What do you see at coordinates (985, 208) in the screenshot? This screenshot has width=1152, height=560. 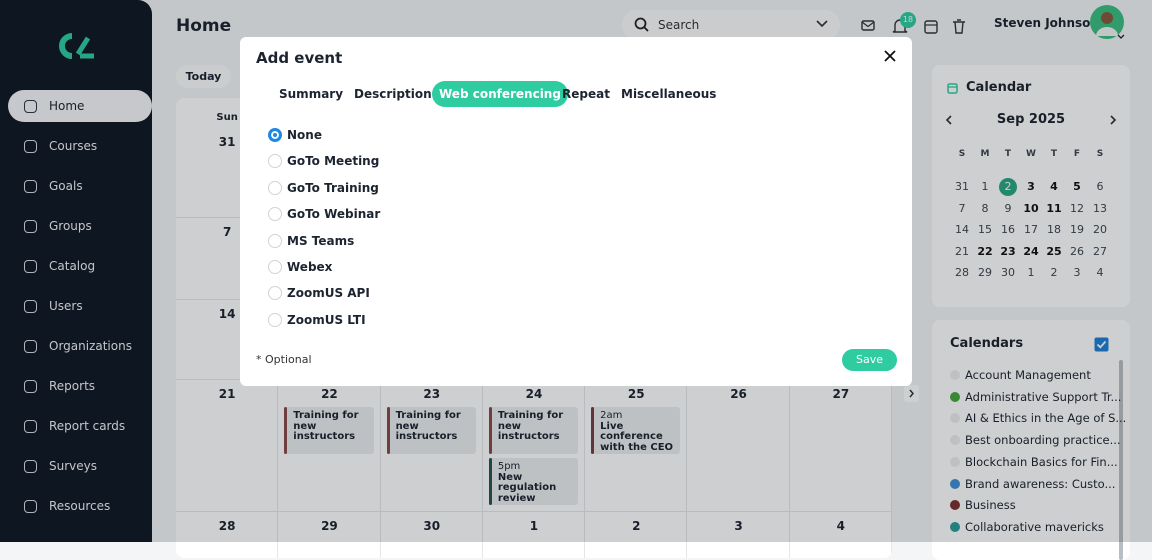 I see `mini-date: 8` at bounding box center [985, 208].